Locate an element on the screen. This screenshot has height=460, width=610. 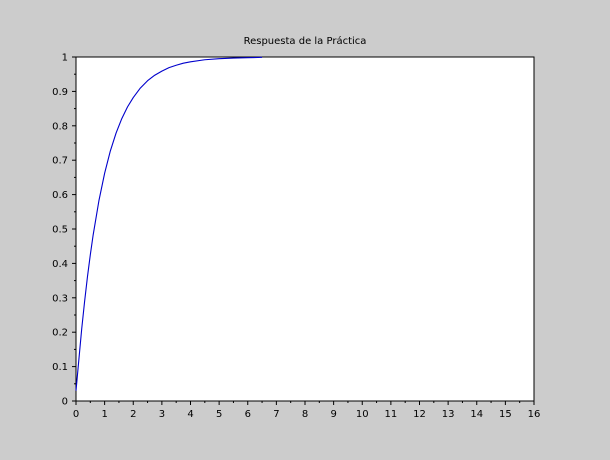
y-tick-label: 0 is located at coordinates (65, 402).